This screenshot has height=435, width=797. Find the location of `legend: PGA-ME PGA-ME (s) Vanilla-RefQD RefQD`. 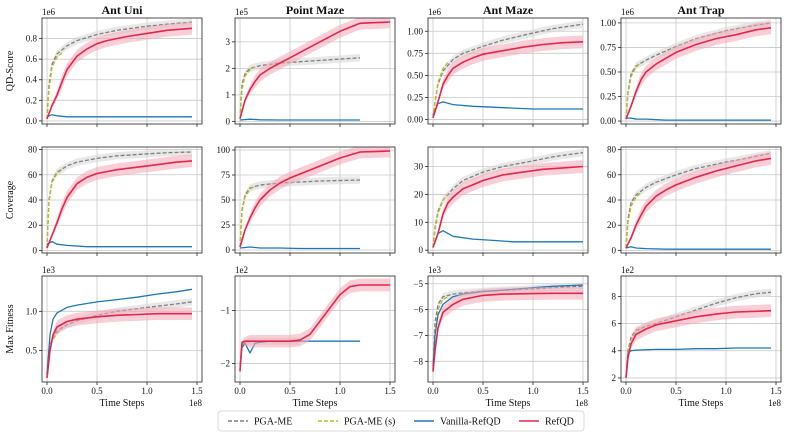

legend: PGA-ME PGA-ME (s) Vanilla-RefQD RefQD is located at coordinates (401, 421).